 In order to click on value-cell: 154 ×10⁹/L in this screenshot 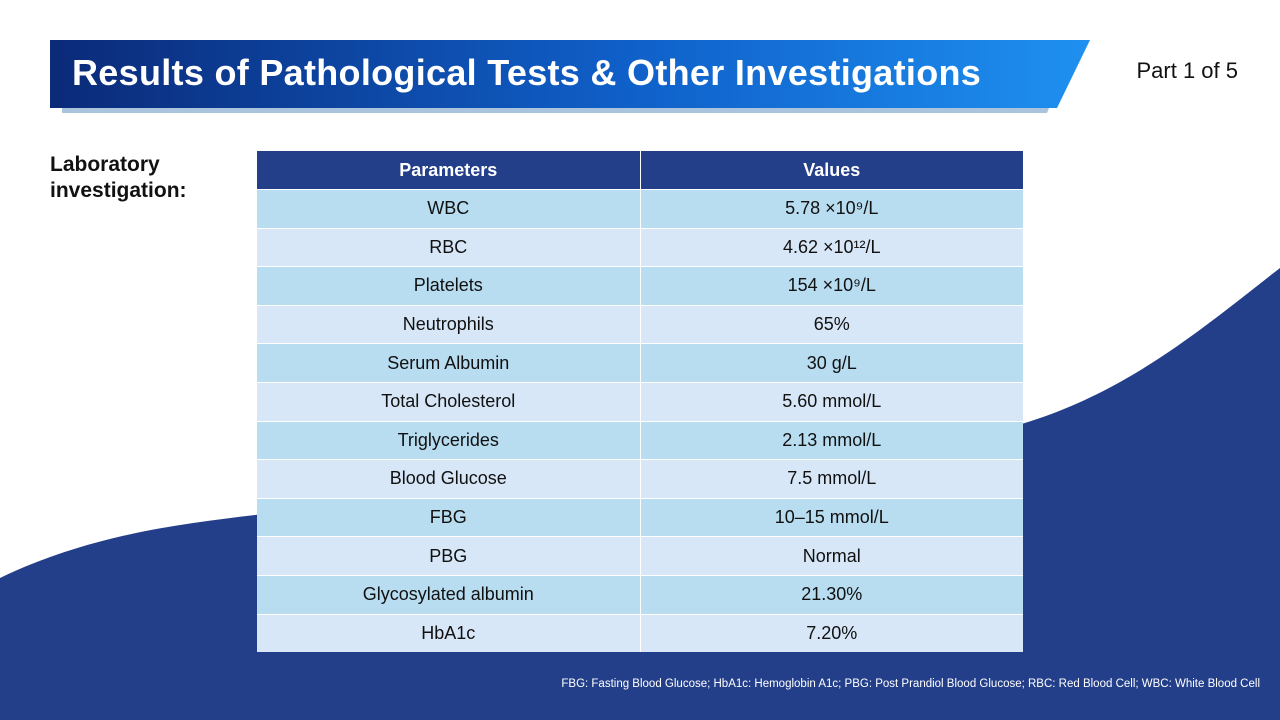, I will do `click(831, 286)`.